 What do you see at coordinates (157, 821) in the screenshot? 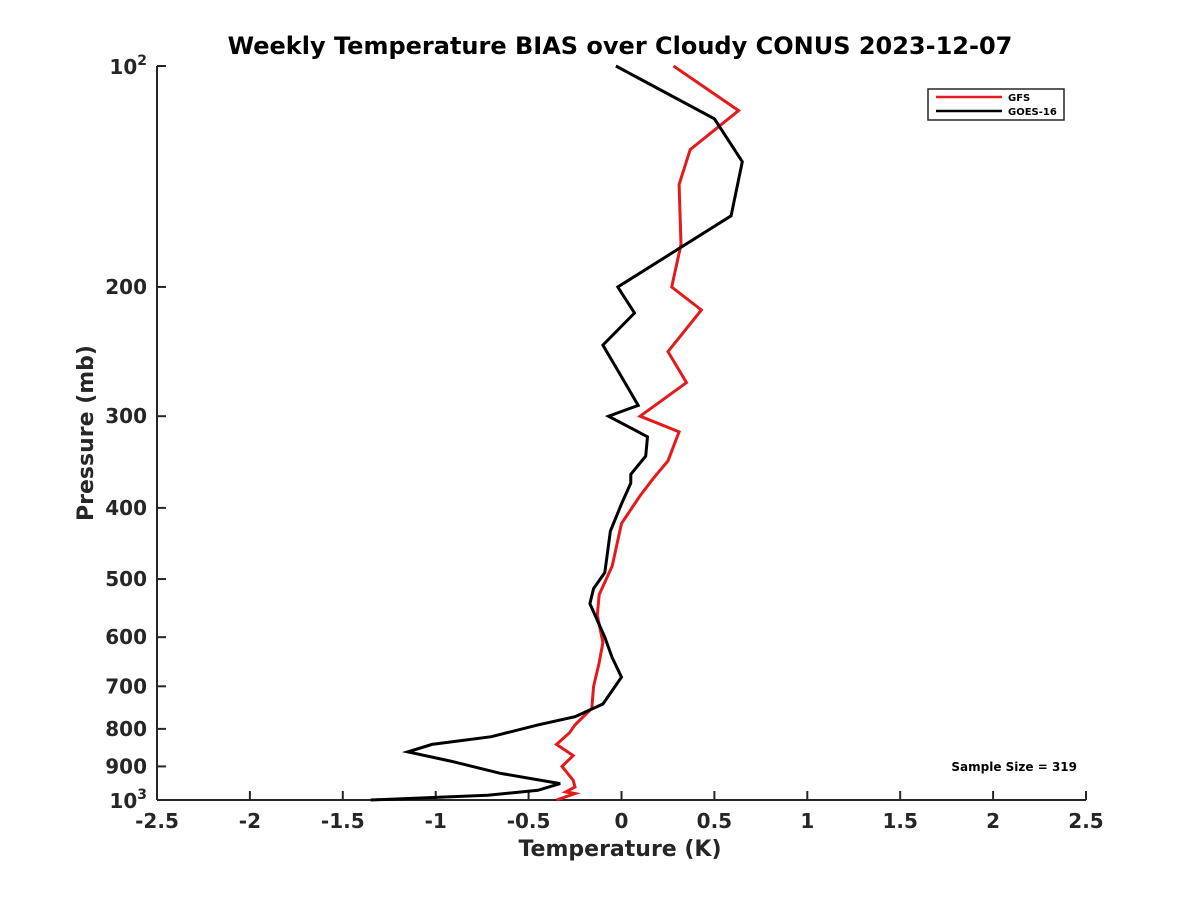
I see `x-tick-label: -2.5` at bounding box center [157, 821].